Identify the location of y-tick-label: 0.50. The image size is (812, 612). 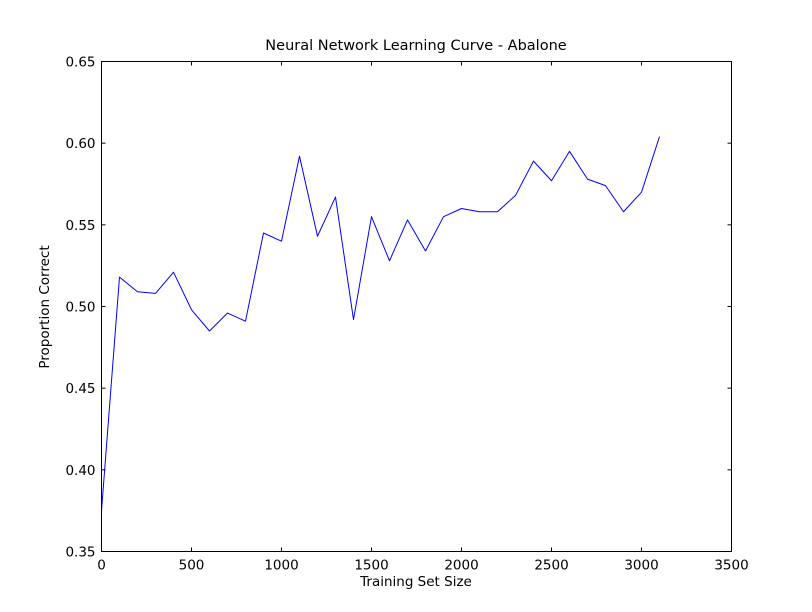
(80, 308).